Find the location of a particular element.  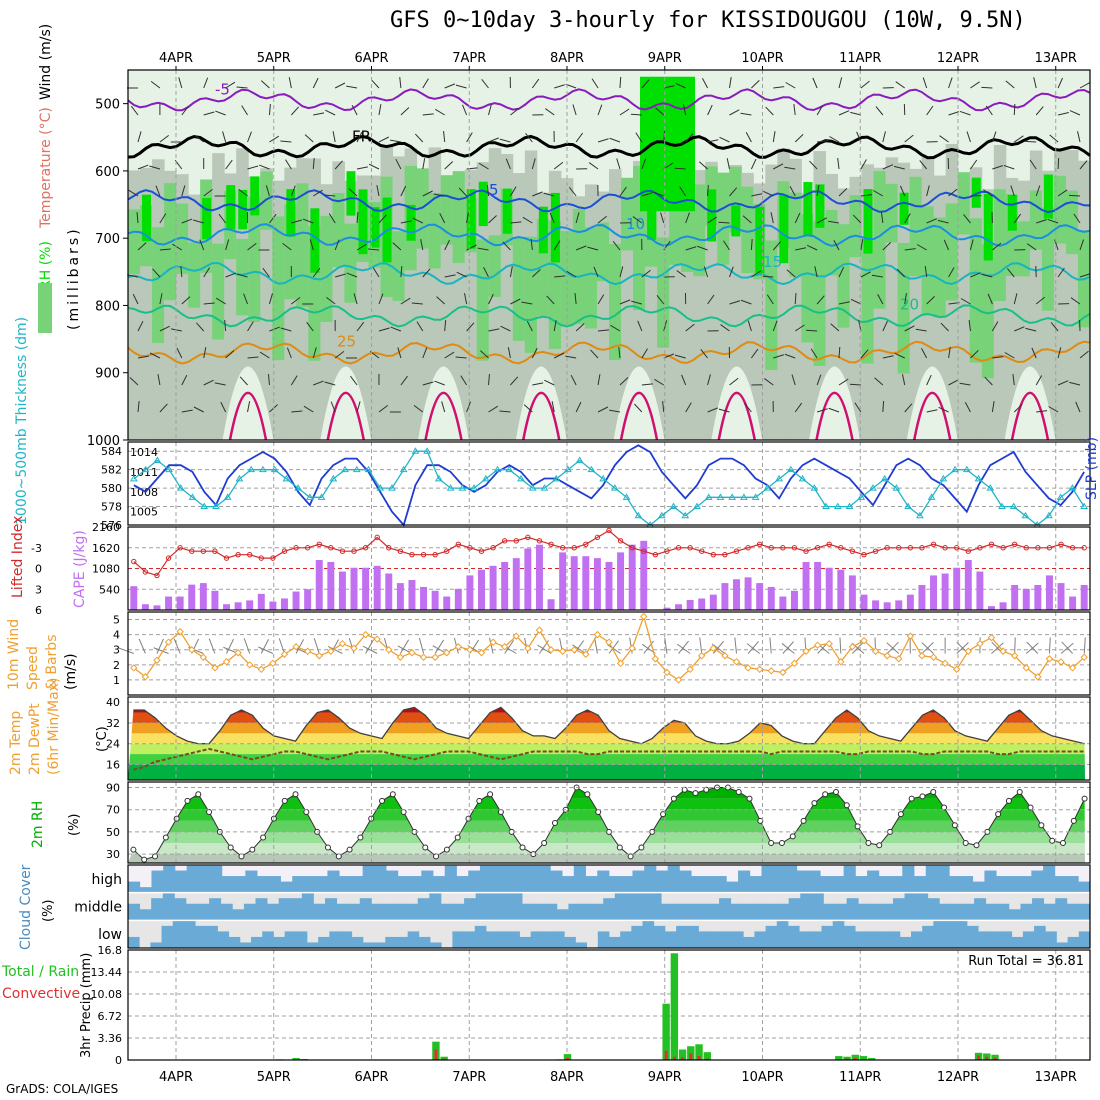

slp-tick-label: 1011 is located at coordinates (144, 472).